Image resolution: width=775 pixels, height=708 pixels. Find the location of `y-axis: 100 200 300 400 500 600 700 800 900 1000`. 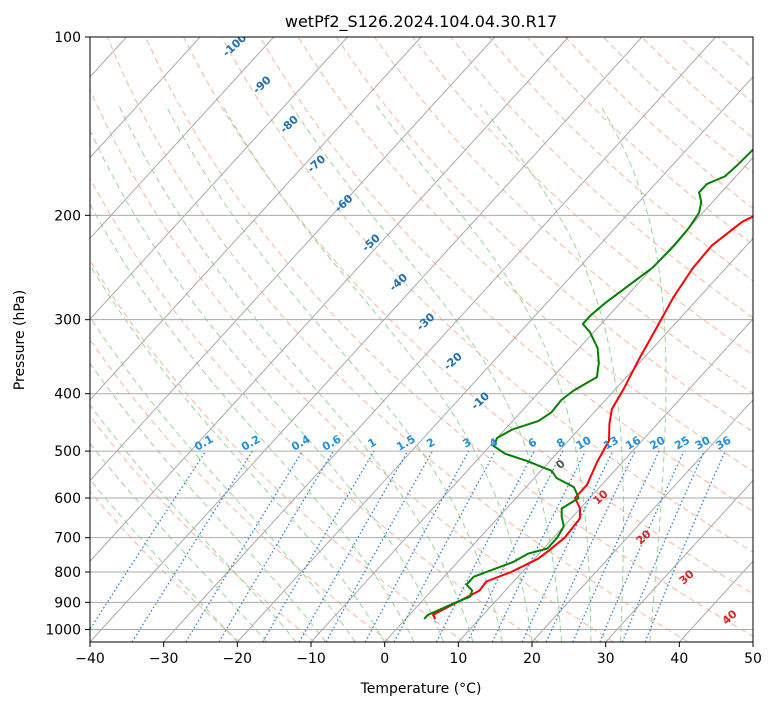

y-axis: 100 200 300 400 500 600 700 800 900 1000 is located at coordinates (67, 334).